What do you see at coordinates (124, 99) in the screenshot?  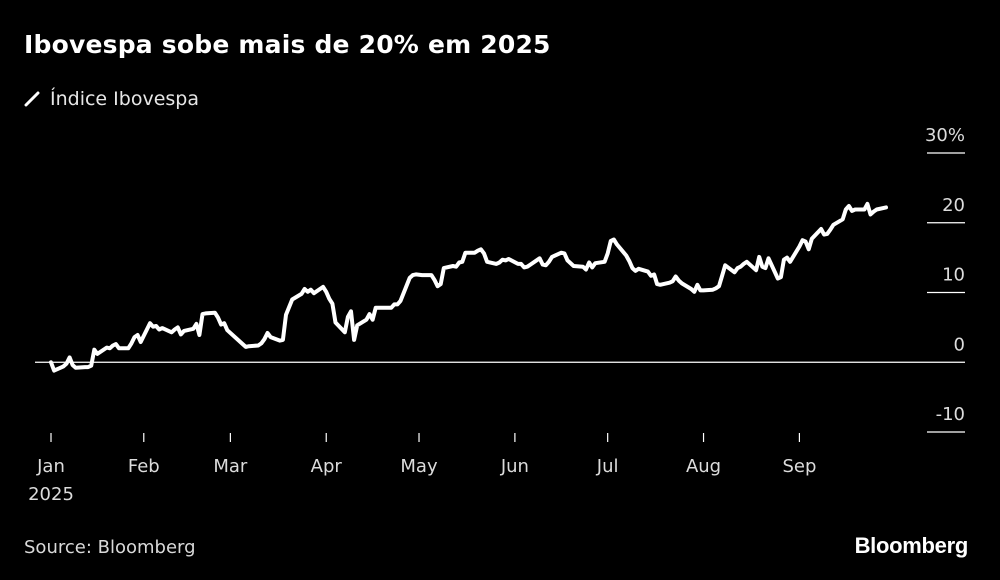 I see `legend-label: Índice Ibovespa` at bounding box center [124, 99].